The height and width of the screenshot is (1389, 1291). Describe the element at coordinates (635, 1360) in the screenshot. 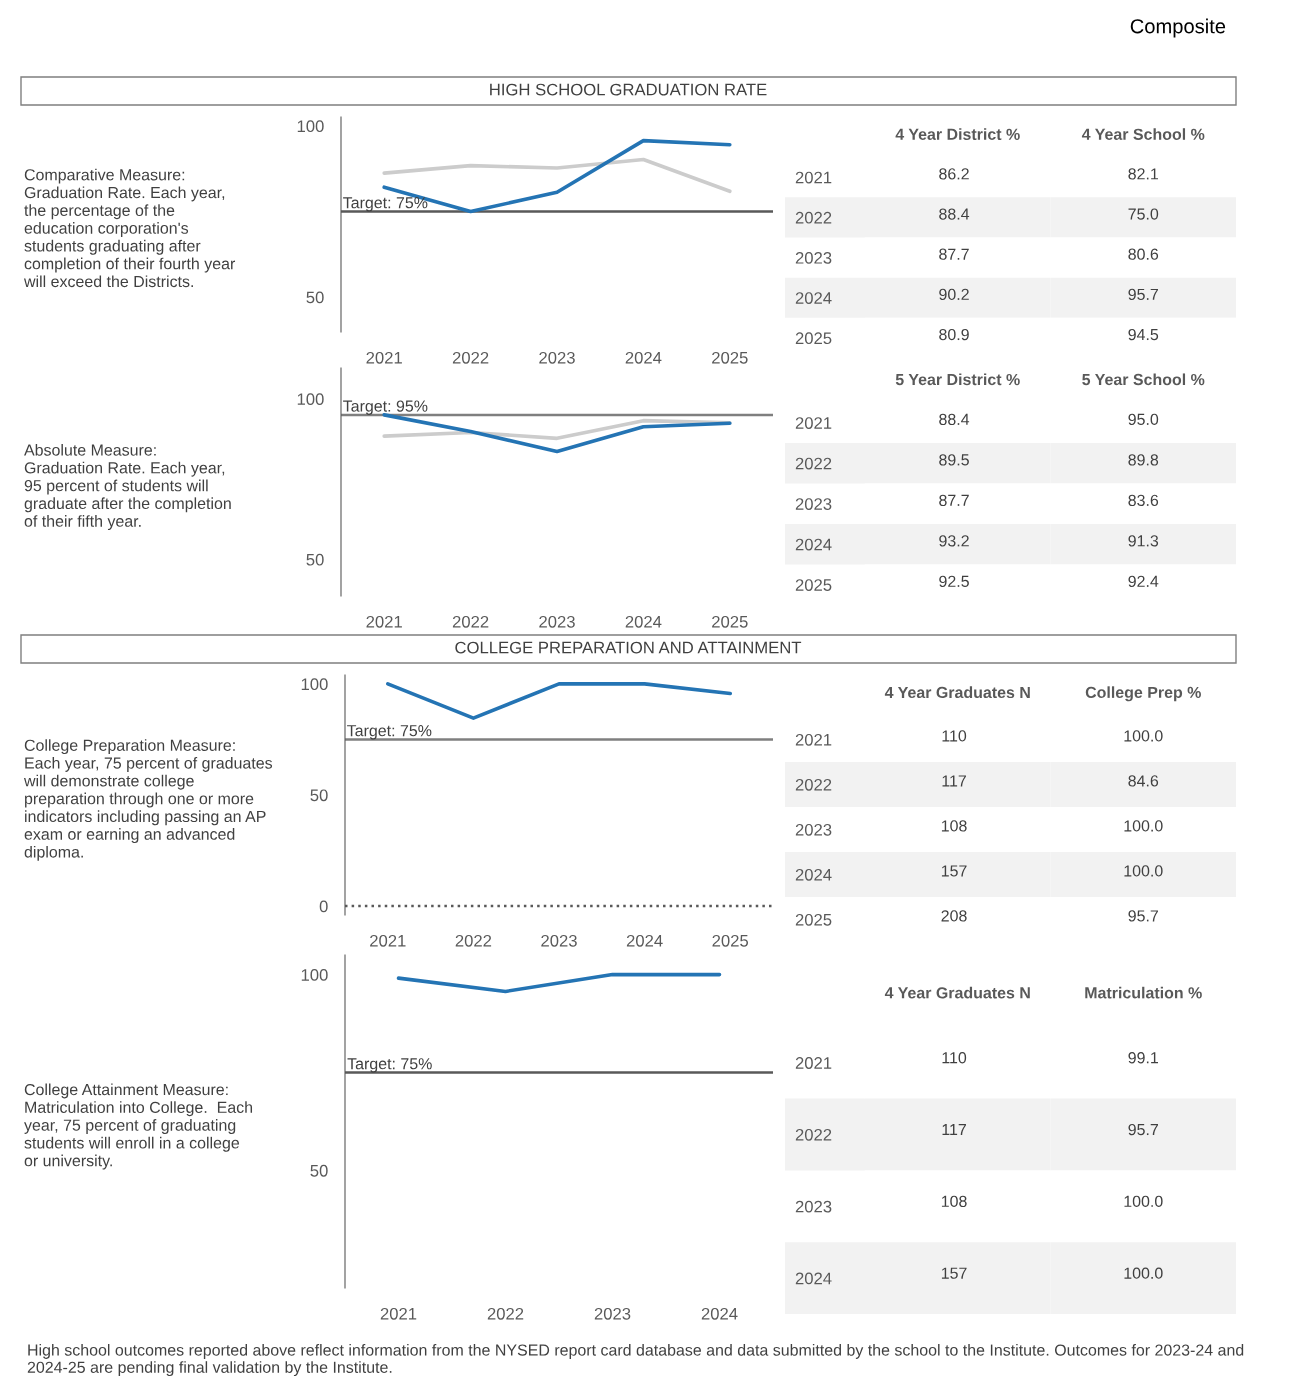

I see `text: High school outcomes reported above reflect information from the NYSED report card database and data submitted by the school to the Institute. Outcomes for 2023-24 and 2024-25 are pending final validation by the Institute.` at that location.